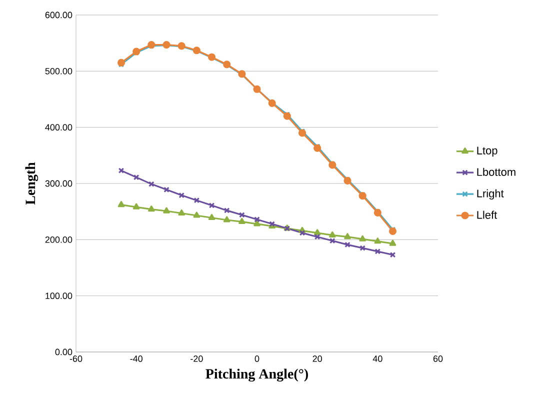 The width and height of the screenshot is (555, 420). Describe the element at coordinates (317, 359) in the screenshot. I see `x-tick-label: 20` at that location.